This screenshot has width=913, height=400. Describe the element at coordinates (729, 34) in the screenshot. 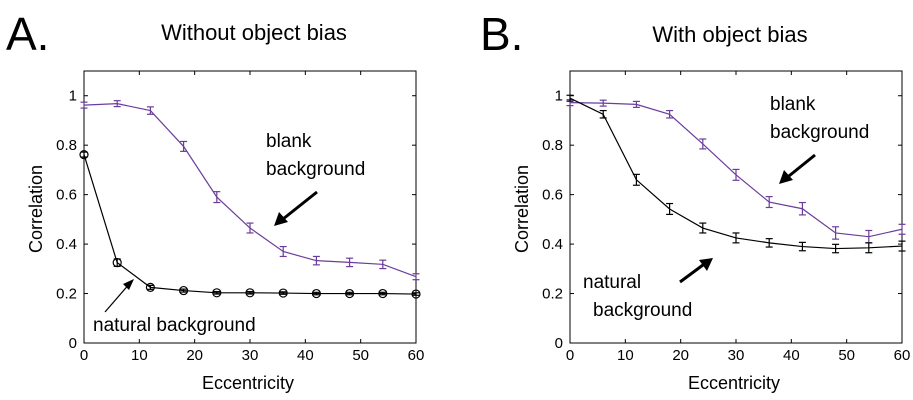

I see `chart-title: With object bias` at that location.